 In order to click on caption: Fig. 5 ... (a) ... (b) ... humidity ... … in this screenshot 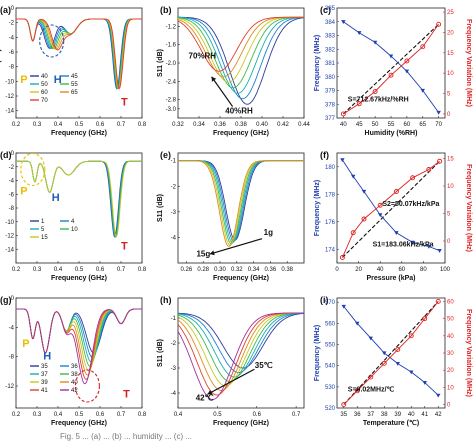, I will do `click(126, 436)`.